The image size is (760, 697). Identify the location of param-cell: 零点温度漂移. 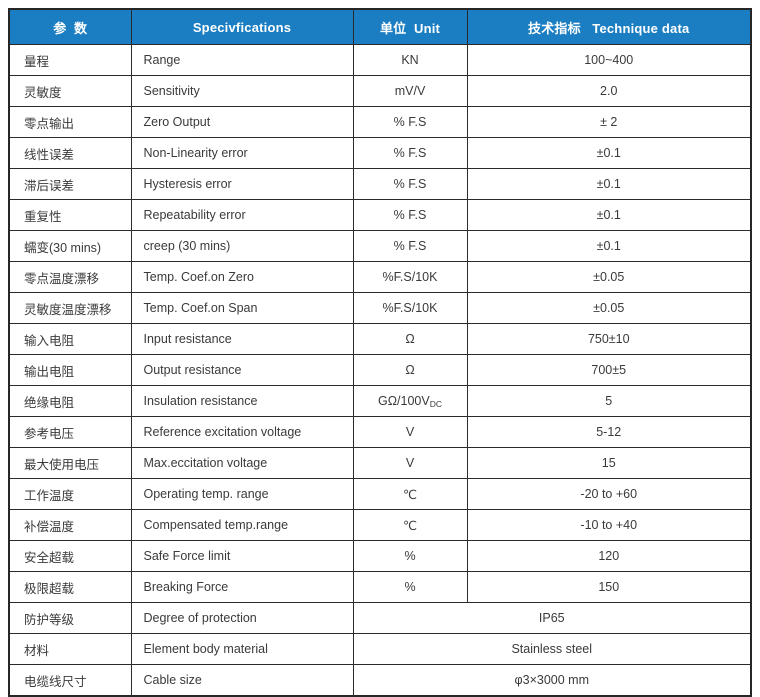
(70, 277).